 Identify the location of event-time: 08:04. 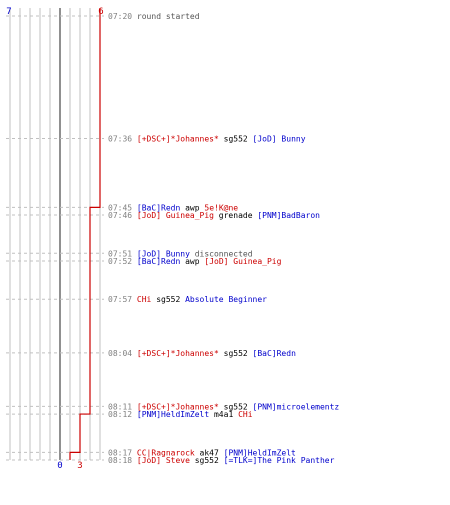
(120, 353).